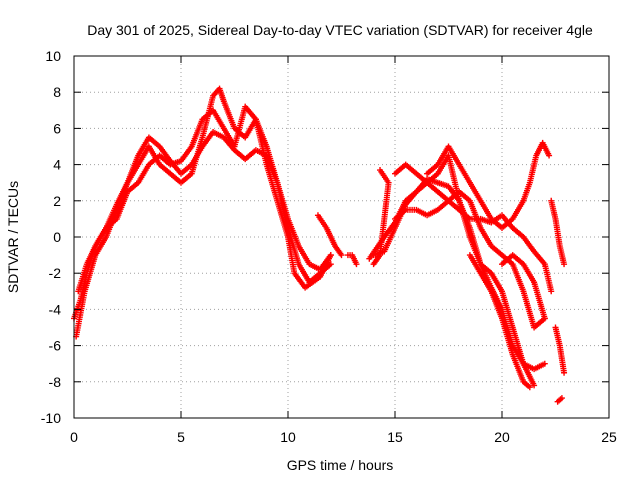 Image resolution: width=640 pixels, height=480 pixels. I want to click on x-axis-label: GPS time / hours, so click(340, 465).